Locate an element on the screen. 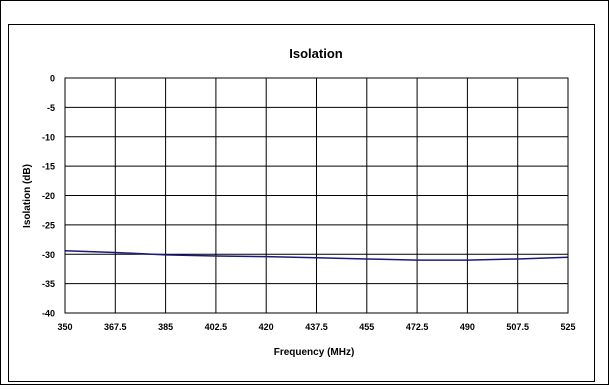 The height and width of the screenshot is (390, 609). x-tick-label: 402.5 is located at coordinates (216, 327).